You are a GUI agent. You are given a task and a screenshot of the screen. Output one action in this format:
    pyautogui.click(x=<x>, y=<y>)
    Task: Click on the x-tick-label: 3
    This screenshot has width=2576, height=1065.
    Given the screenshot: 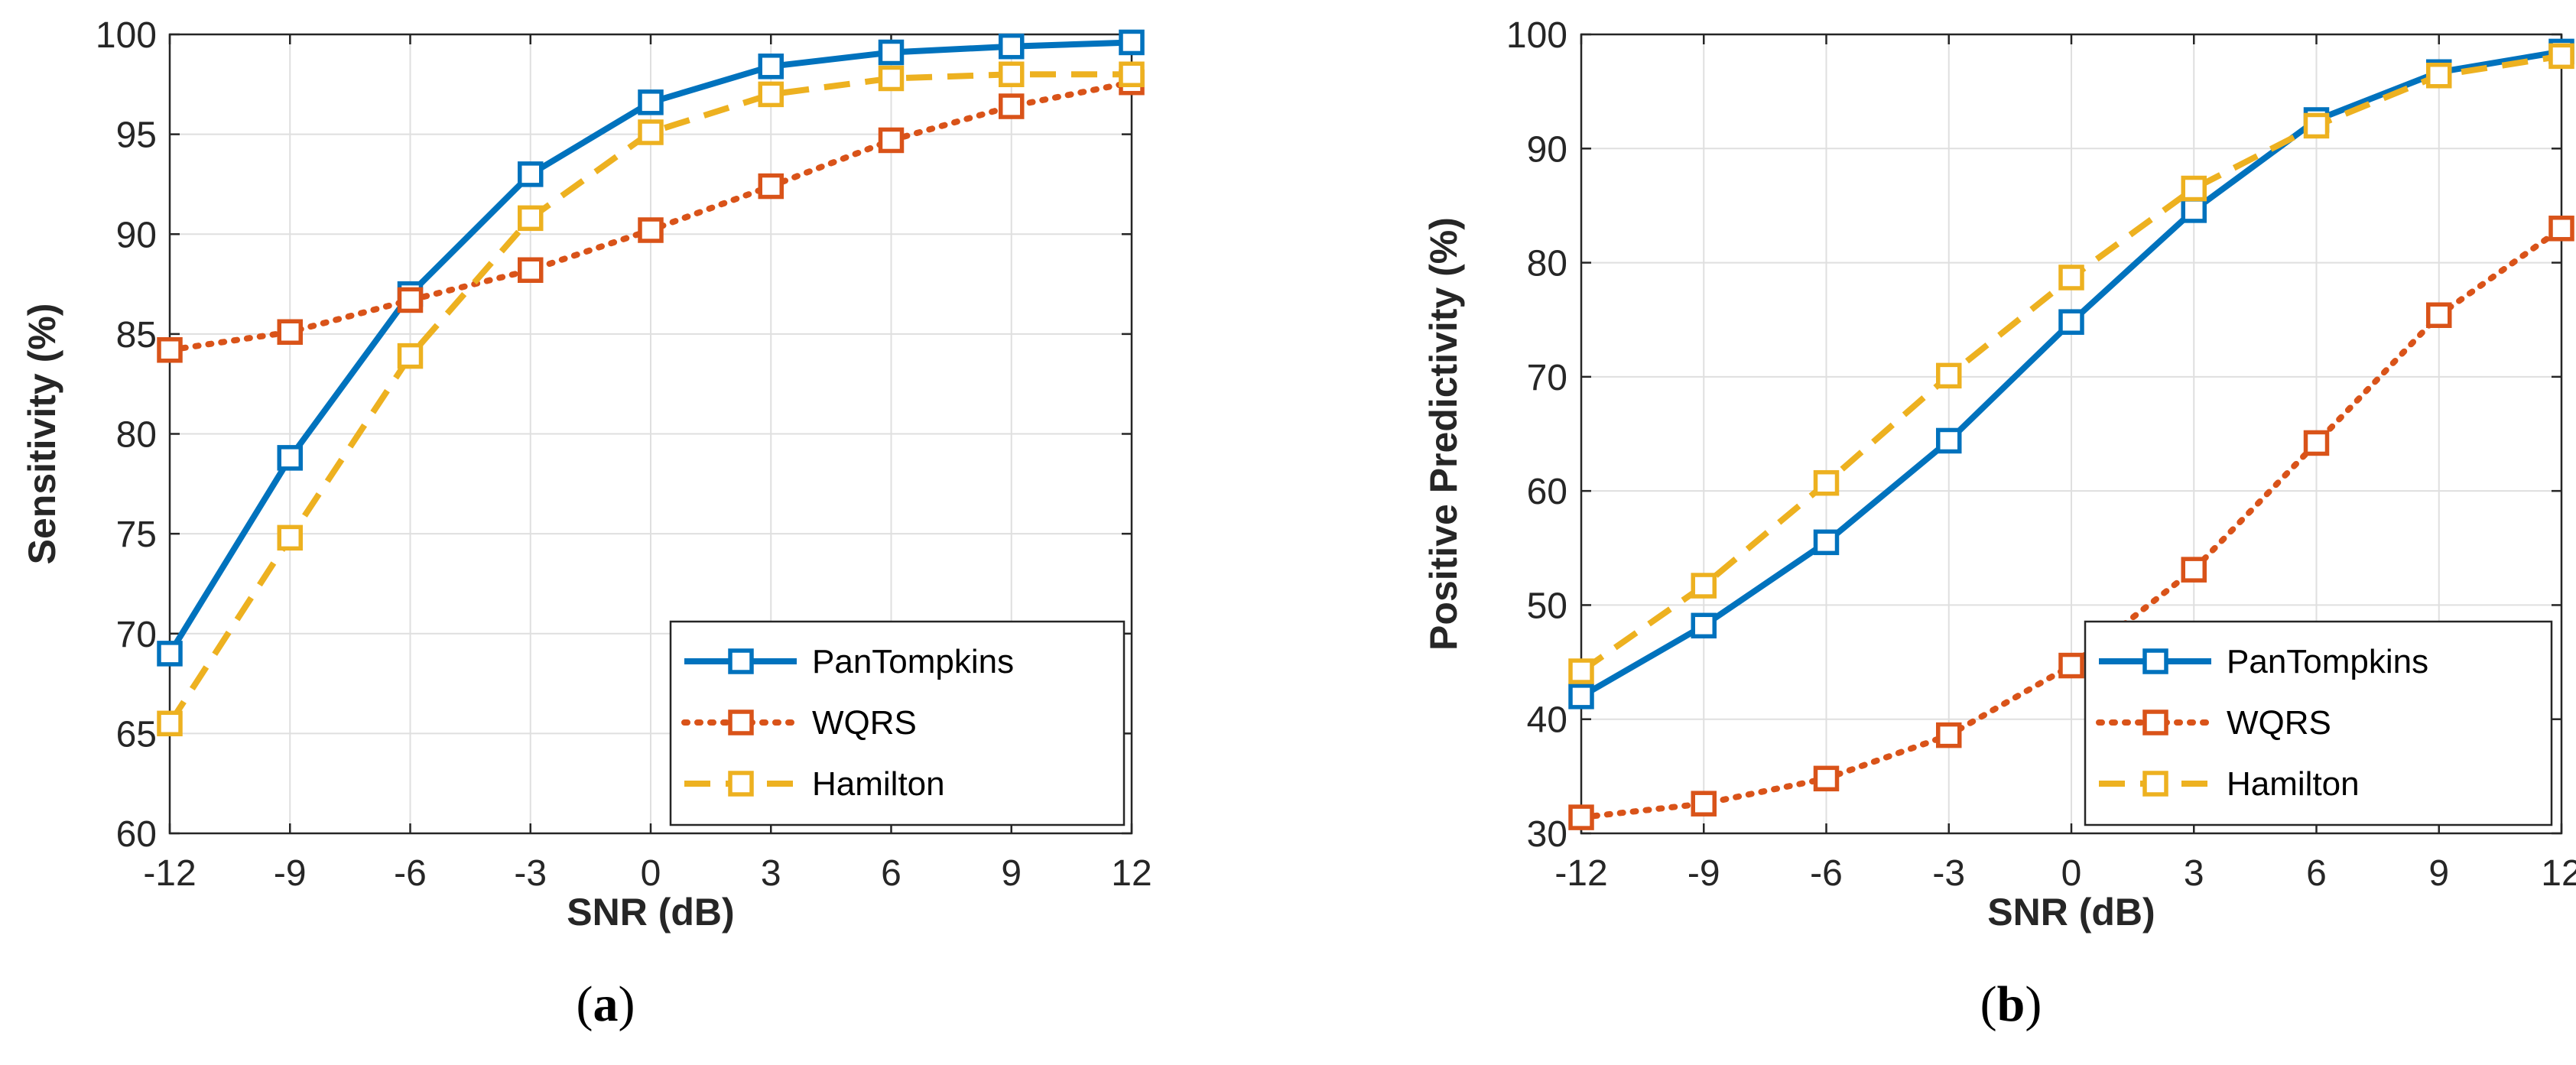 What is the action you would take?
    pyautogui.click(x=771, y=873)
    